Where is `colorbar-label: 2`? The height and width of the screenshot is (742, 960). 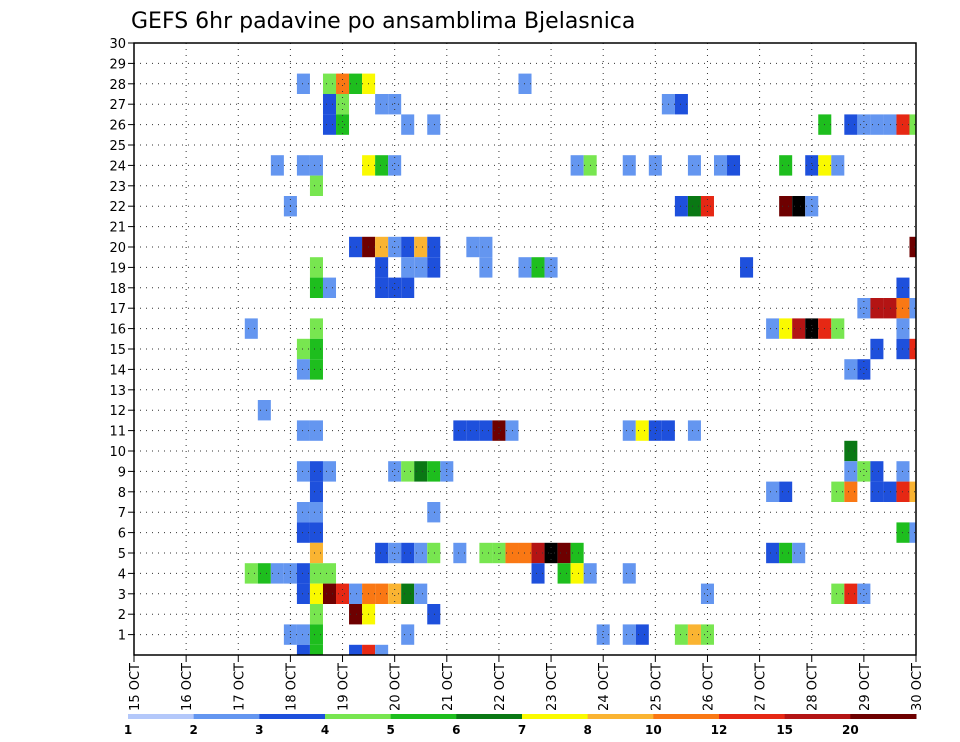 colorbar-label: 2 is located at coordinates (193, 730).